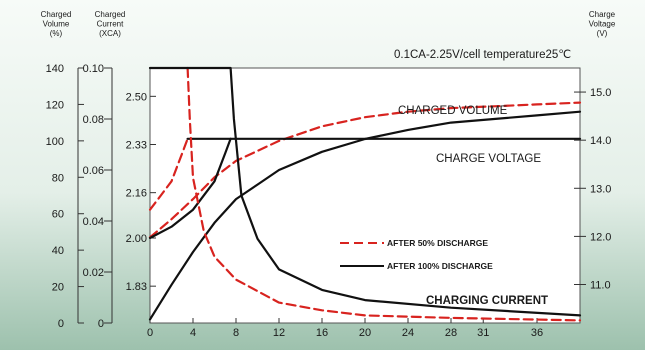  Describe the element at coordinates (56, 33) in the screenshot. I see `volume-header-line: (%)` at that location.